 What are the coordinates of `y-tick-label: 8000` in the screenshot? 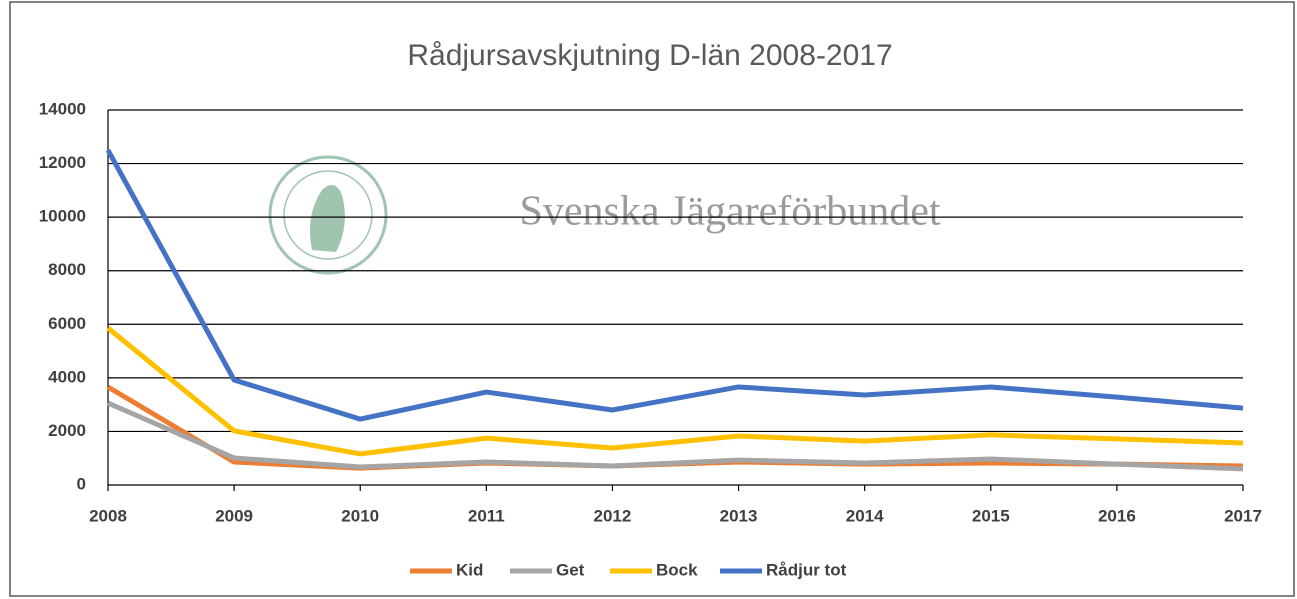 It's located at (67, 269).